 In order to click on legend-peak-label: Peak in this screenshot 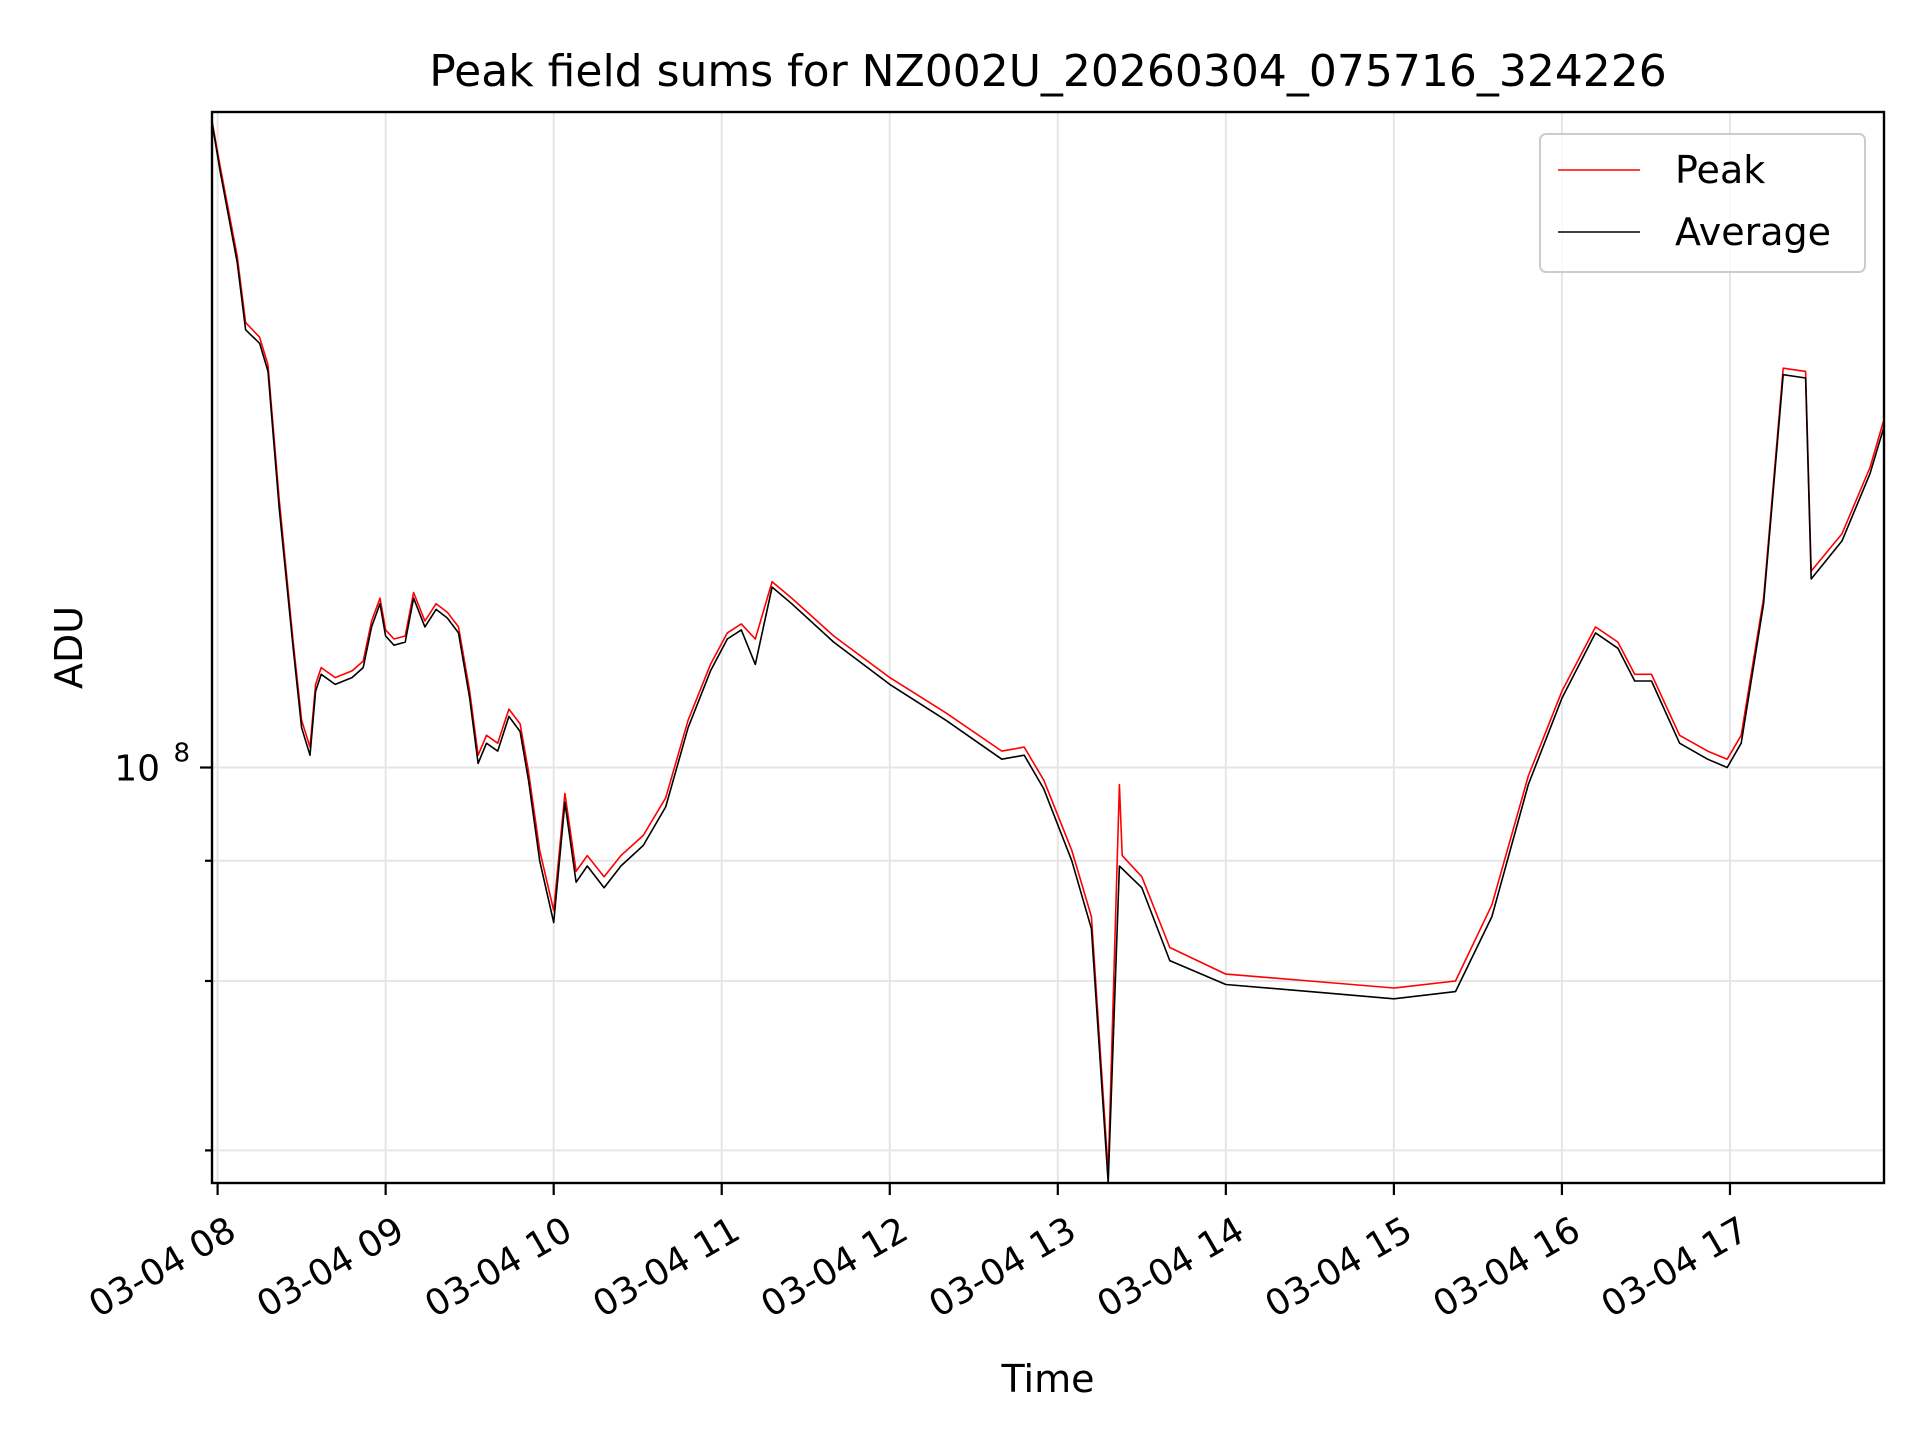, I will do `click(1720, 170)`.